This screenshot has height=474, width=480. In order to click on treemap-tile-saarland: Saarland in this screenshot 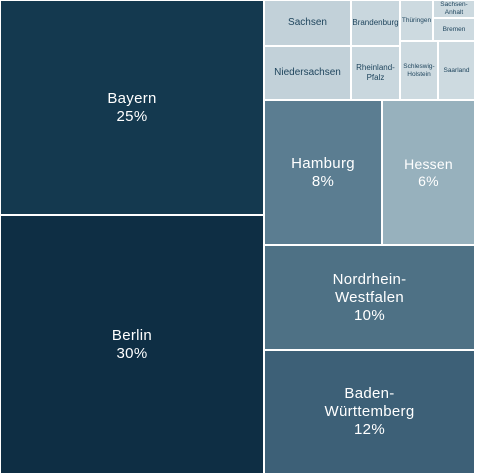, I will do `click(456, 70)`.